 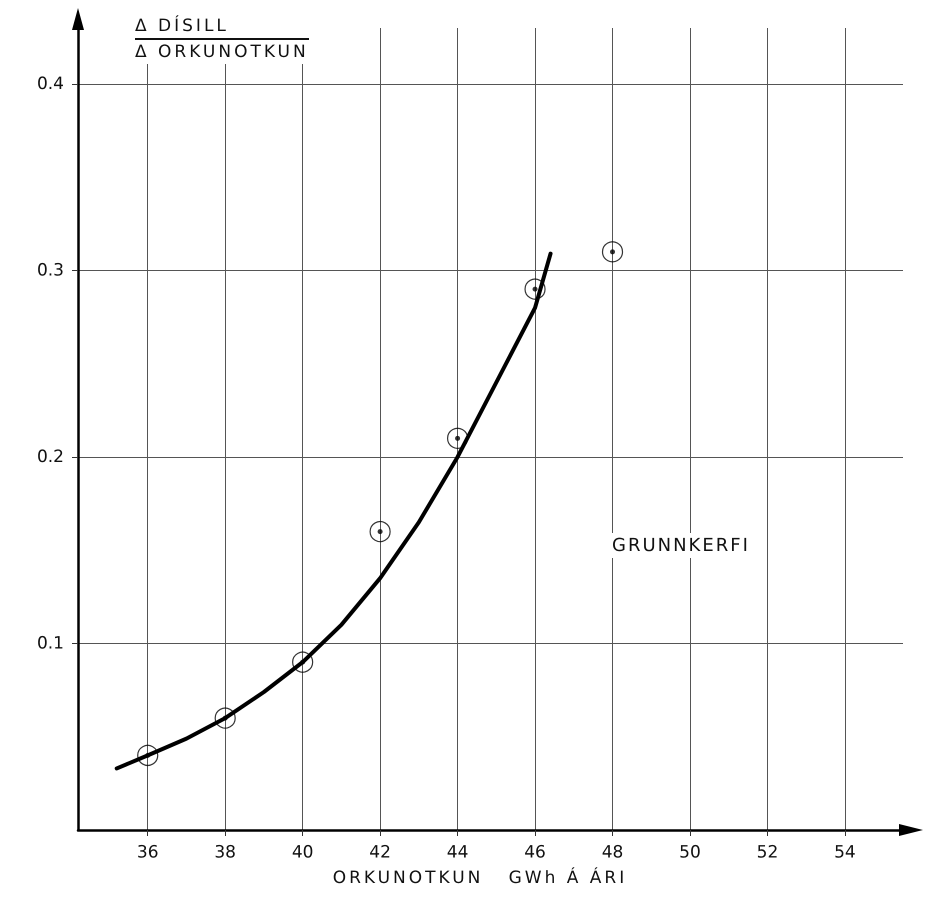 What do you see at coordinates (457, 852) in the screenshot?
I see `x-tick-label: 44` at bounding box center [457, 852].